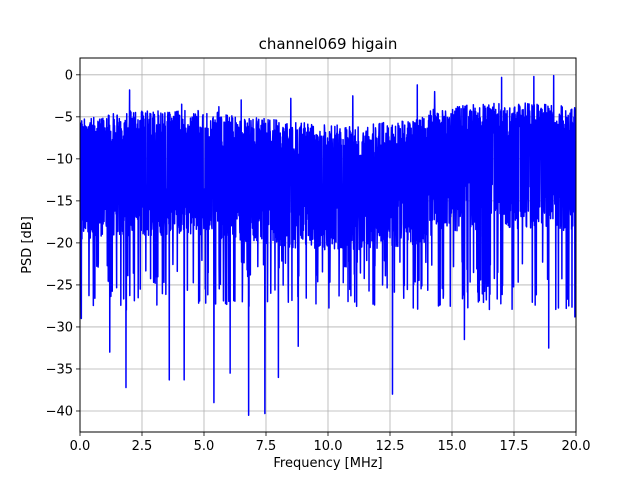 This screenshot has height=480, width=640. Describe the element at coordinates (576, 446) in the screenshot. I see `x-tick-label: 20.0` at that location.